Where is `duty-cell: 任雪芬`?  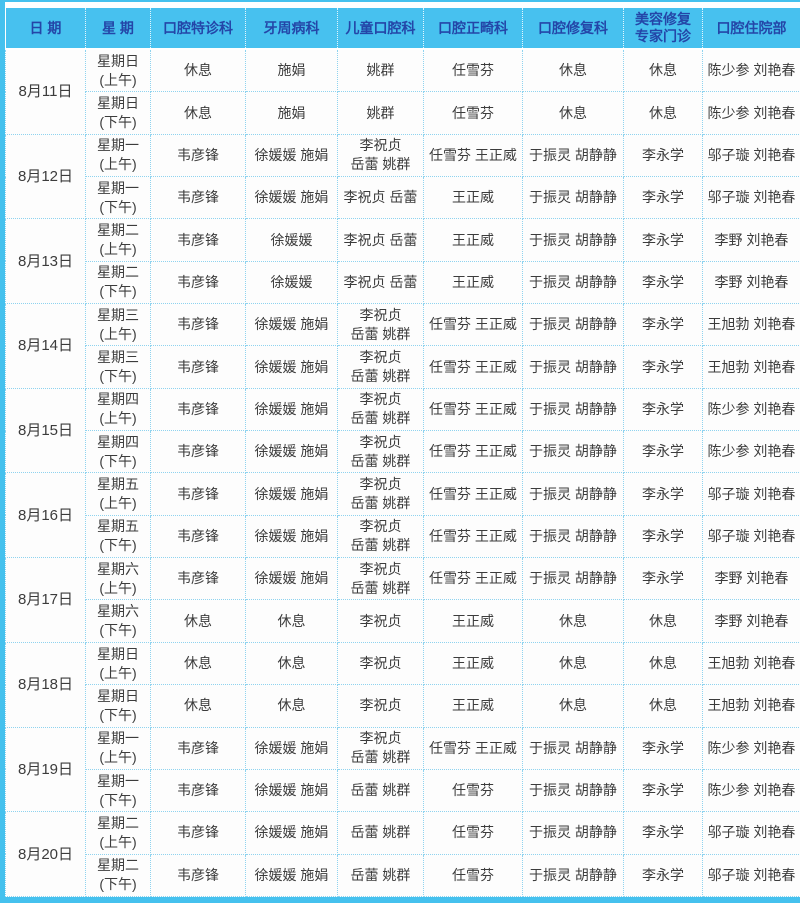 duty-cell: 任雪芬 is located at coordinates (473, 70).